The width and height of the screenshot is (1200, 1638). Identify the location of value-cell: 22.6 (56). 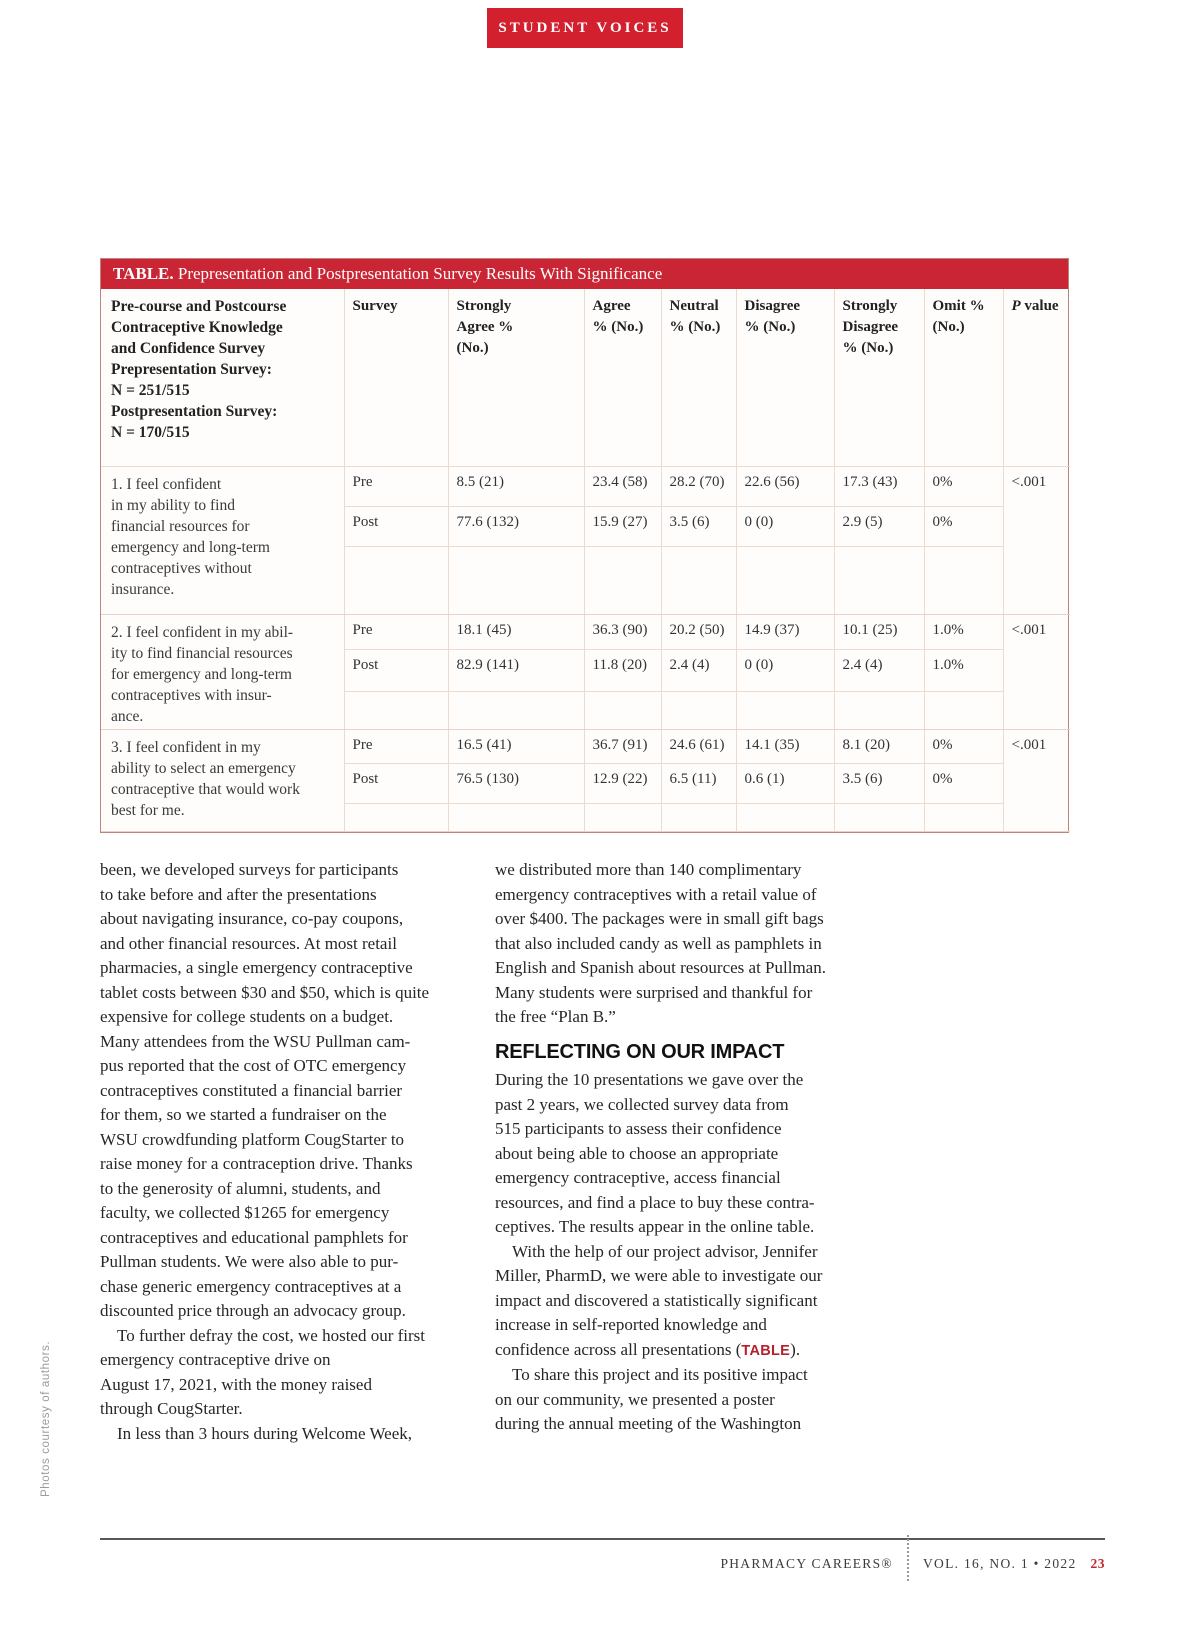
(785, 486).